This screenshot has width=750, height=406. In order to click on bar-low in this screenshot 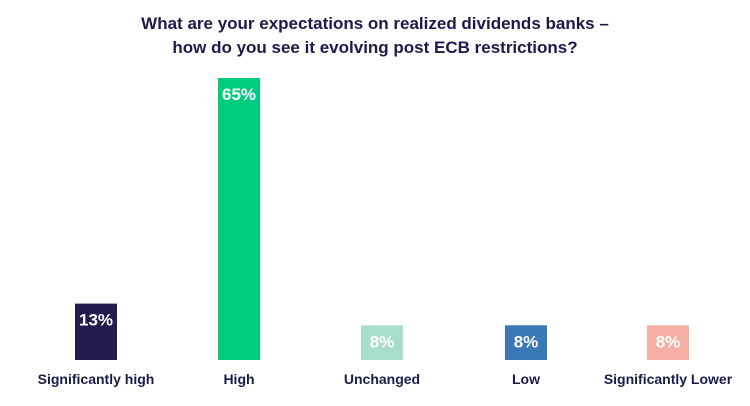, I will do `click(526, 342)`.